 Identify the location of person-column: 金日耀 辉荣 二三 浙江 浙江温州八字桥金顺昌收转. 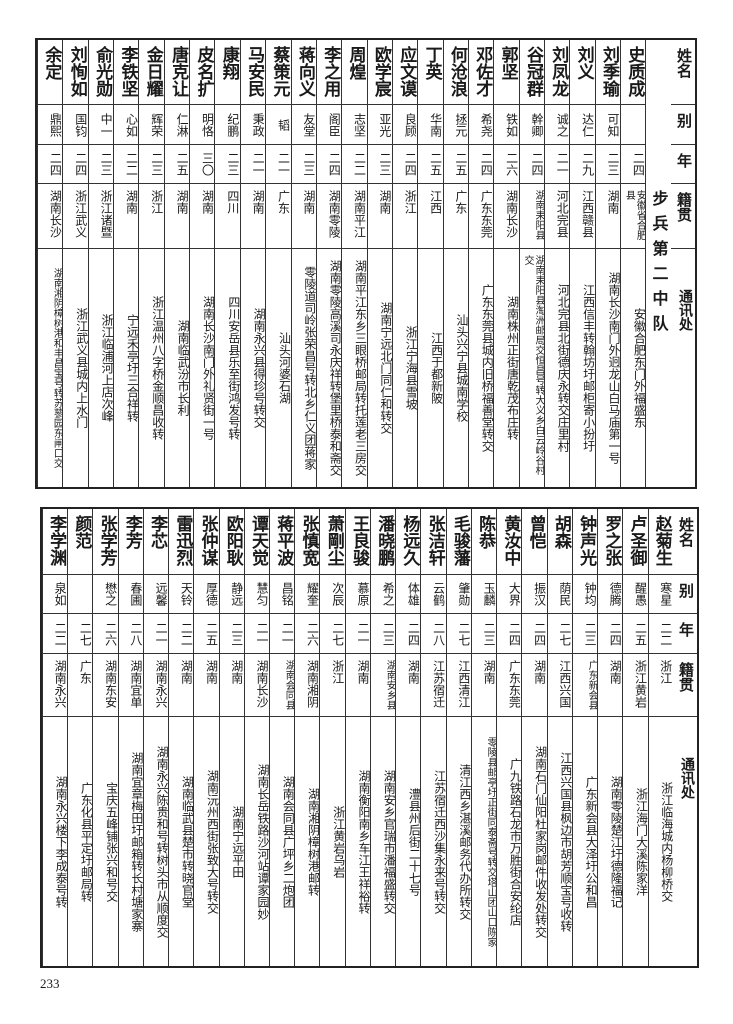
(151, 263).